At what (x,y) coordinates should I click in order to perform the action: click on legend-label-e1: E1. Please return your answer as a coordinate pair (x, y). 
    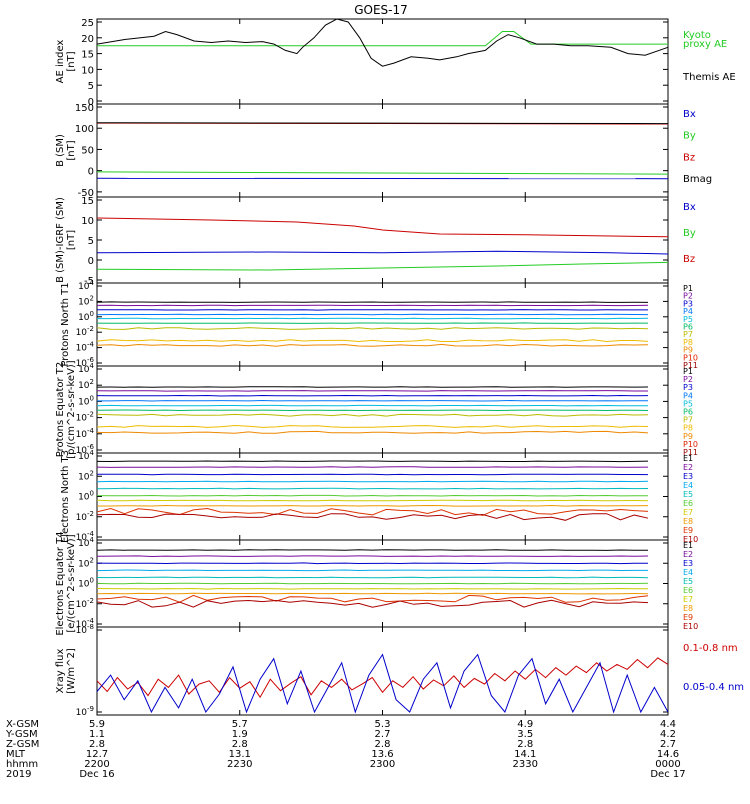
    Looking at the image, I should click on (688, 458).